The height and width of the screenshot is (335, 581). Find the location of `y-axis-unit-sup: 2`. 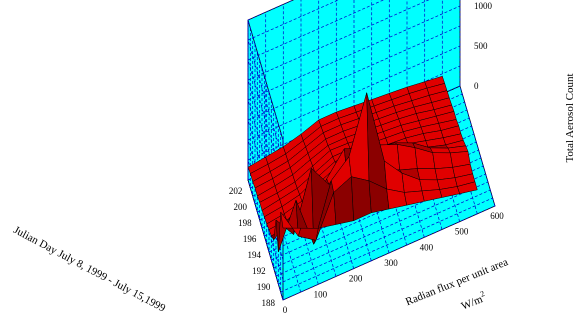

y-axis-unit-sup: 2 is located at coordinates (482, 294).